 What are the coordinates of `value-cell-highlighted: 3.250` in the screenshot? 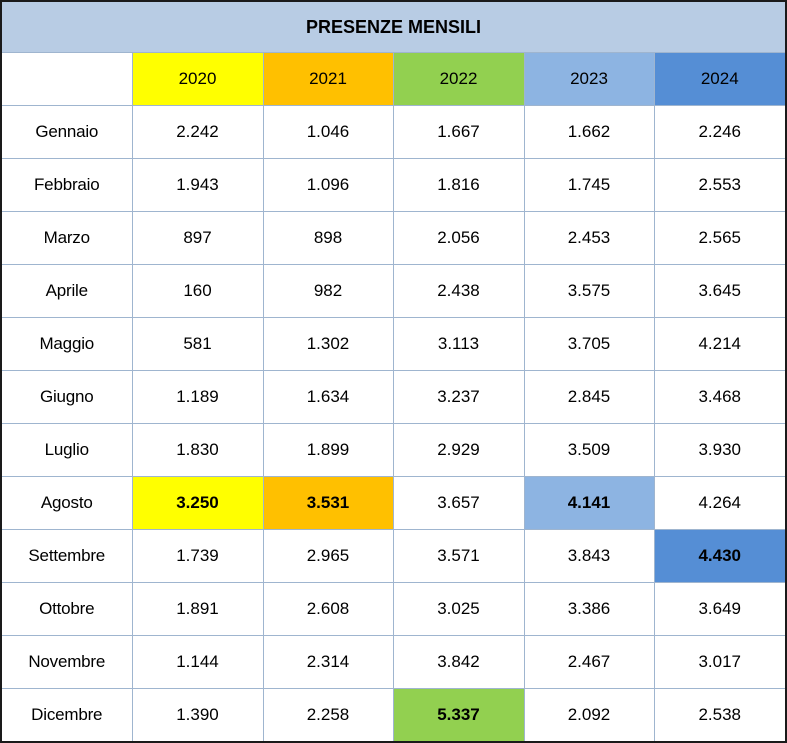 It's located at (197, 503).